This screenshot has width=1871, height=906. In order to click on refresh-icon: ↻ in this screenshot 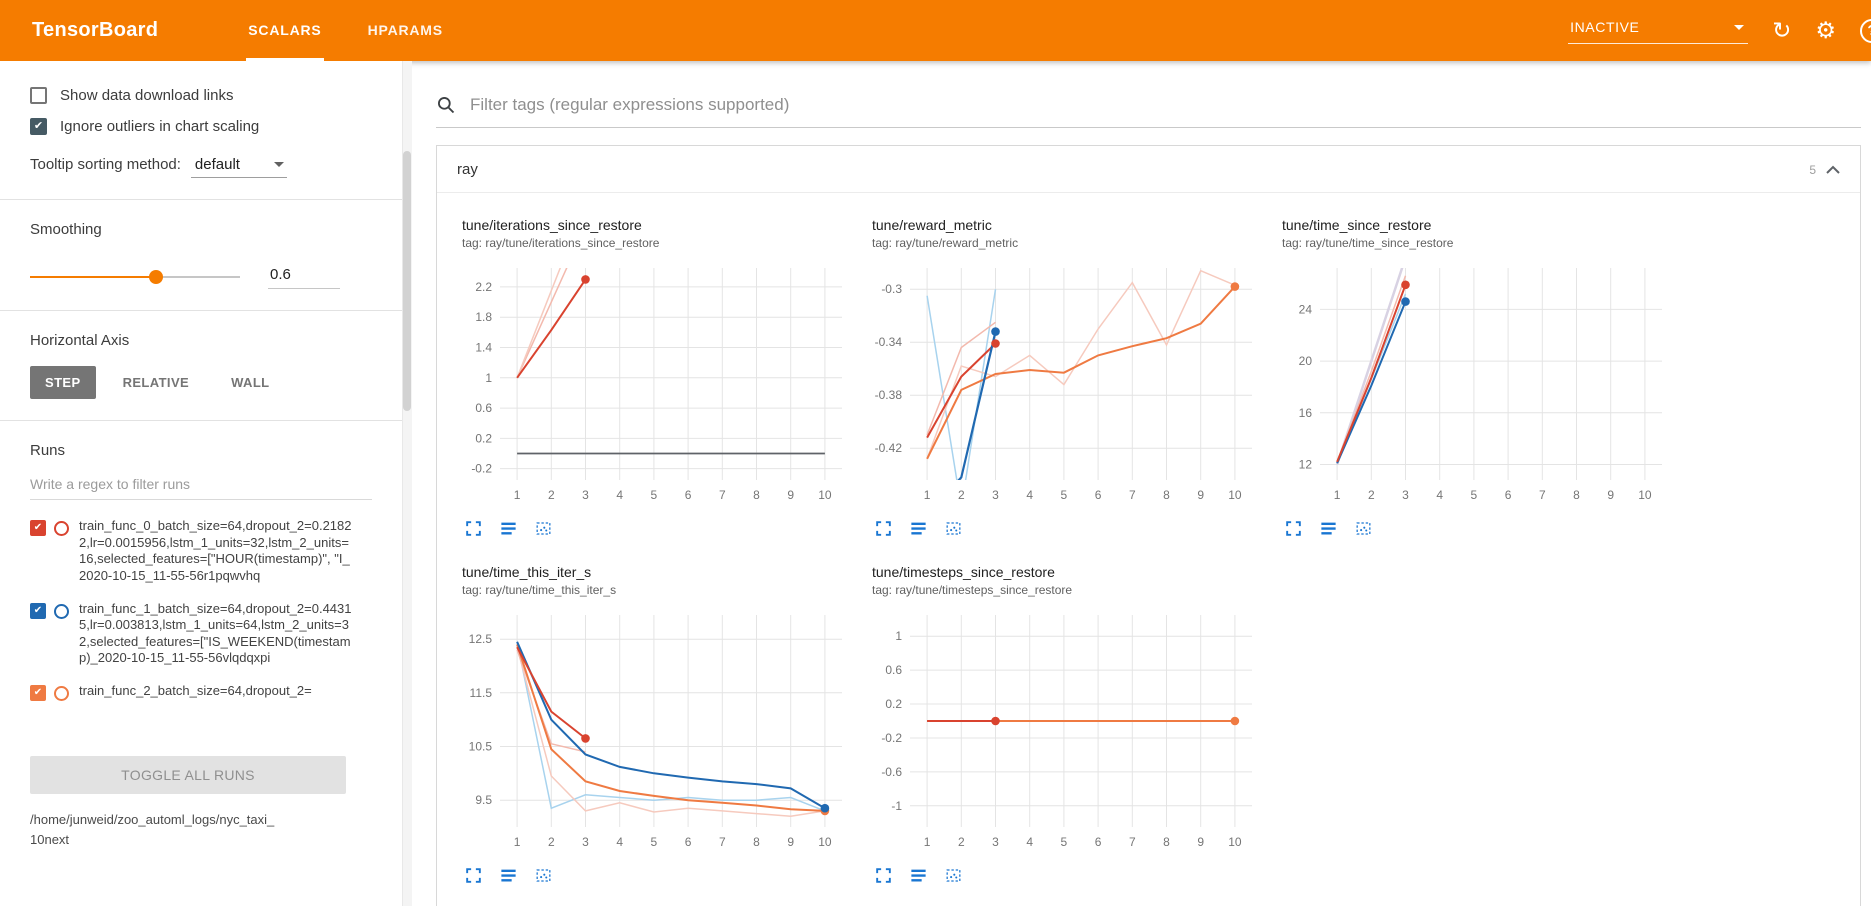, I will do `click(1782, 30)`.